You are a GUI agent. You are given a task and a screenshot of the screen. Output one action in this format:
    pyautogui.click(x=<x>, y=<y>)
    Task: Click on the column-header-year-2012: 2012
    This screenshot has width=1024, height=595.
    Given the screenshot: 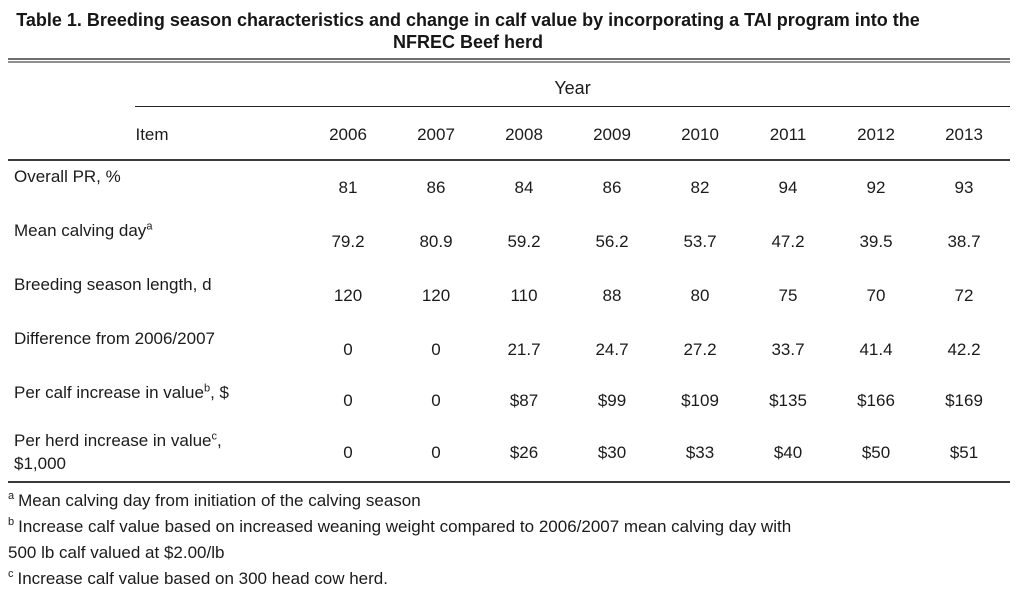 What is the action you would take?
    pyautogui.click(x=876, y=134)
    